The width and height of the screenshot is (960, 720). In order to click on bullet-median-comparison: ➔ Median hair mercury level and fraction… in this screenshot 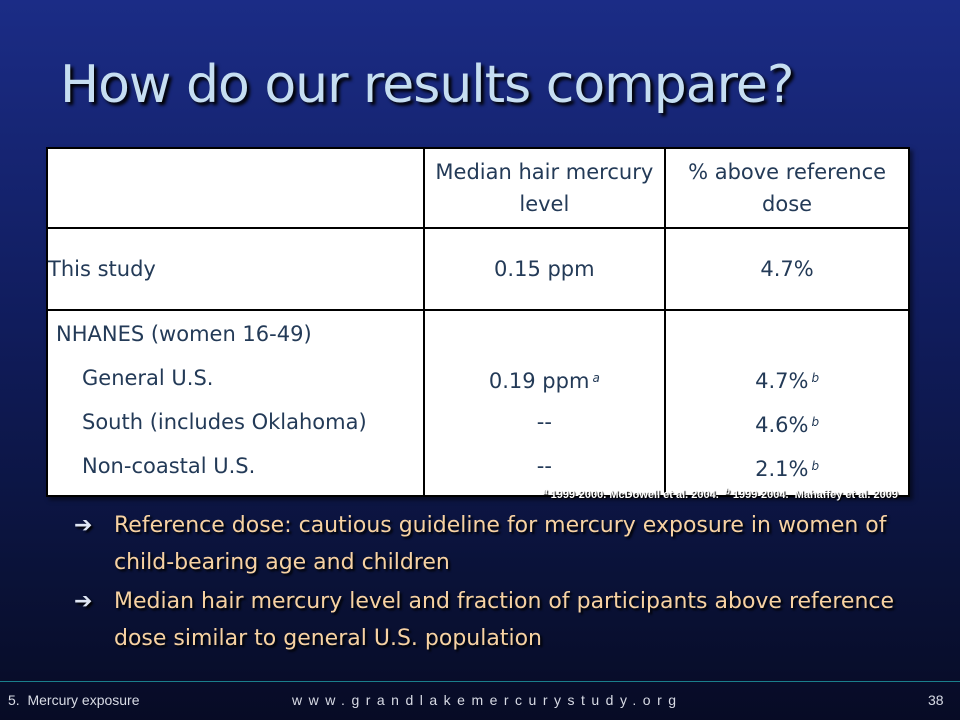, I will do `click(494, 620)`.